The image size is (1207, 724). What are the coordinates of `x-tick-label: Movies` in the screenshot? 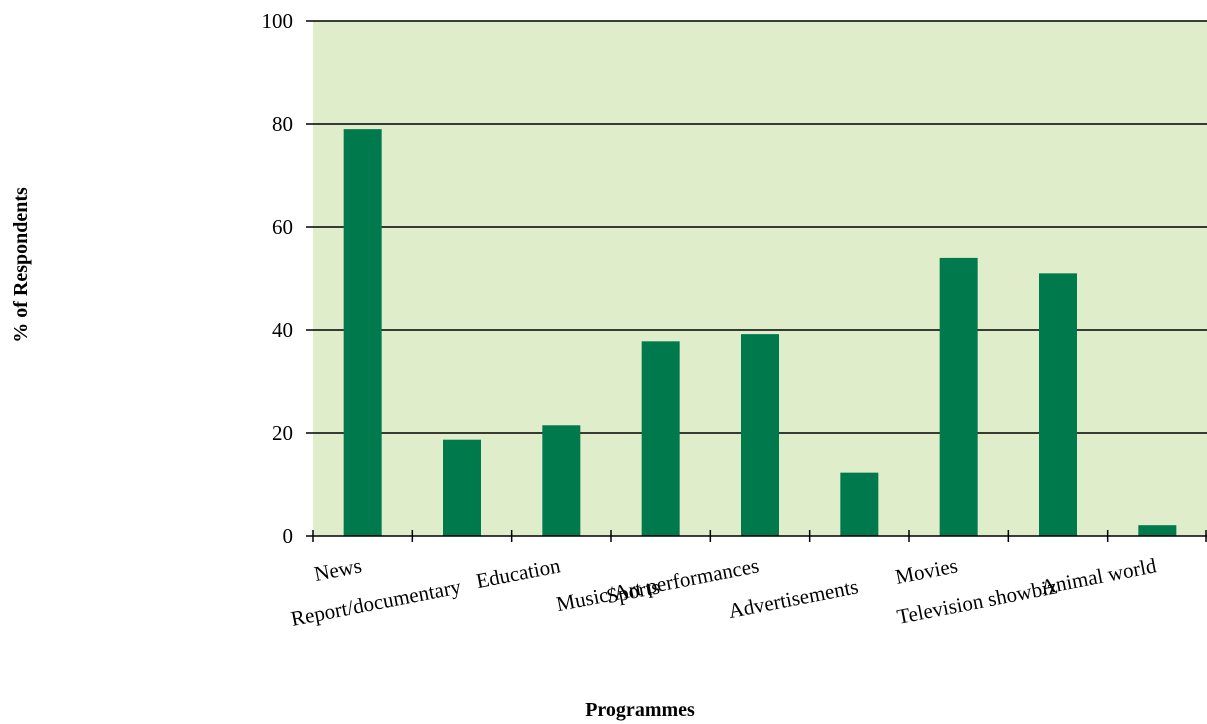 It's located at (926, 571).